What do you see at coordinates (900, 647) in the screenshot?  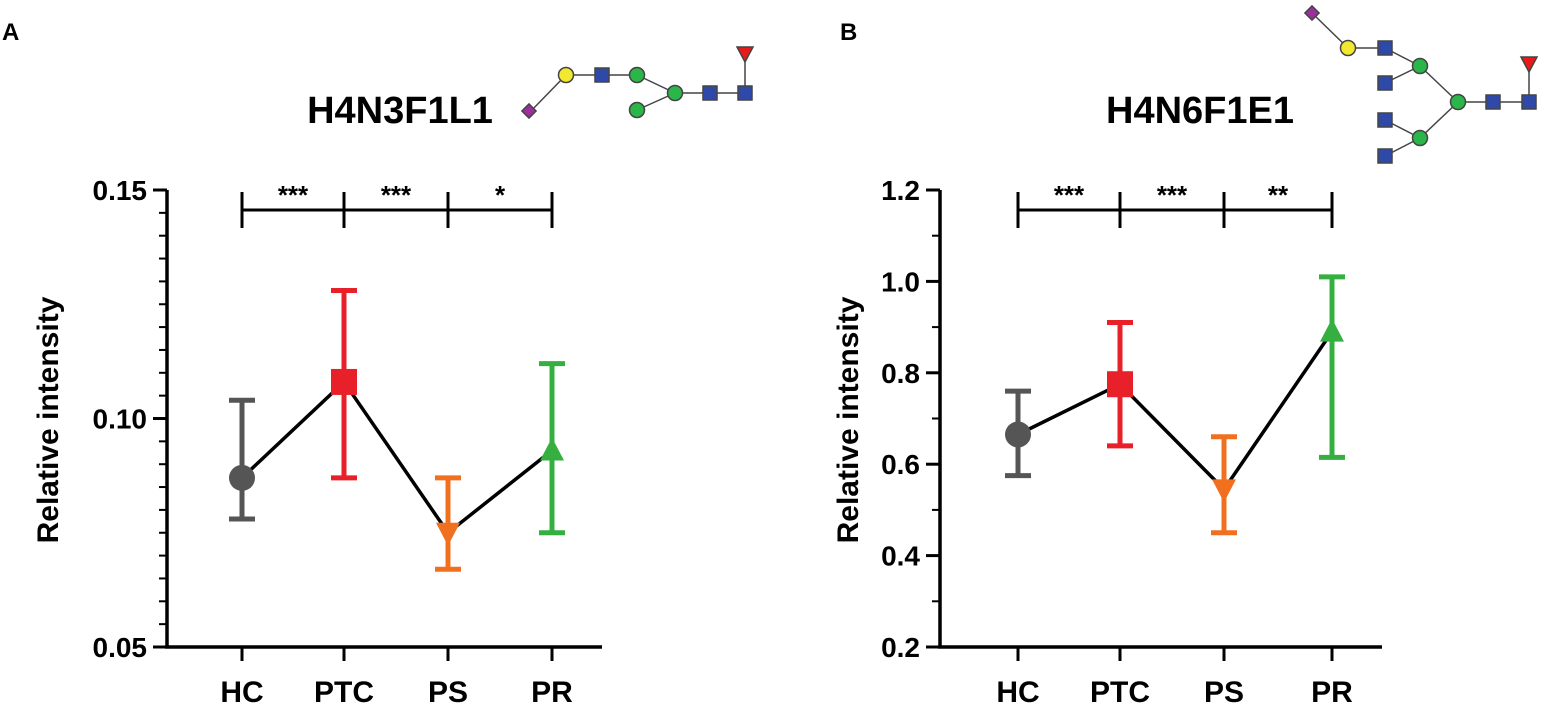 I see `y-tick-label-b: 0.2` at bounding box center [900, 647].